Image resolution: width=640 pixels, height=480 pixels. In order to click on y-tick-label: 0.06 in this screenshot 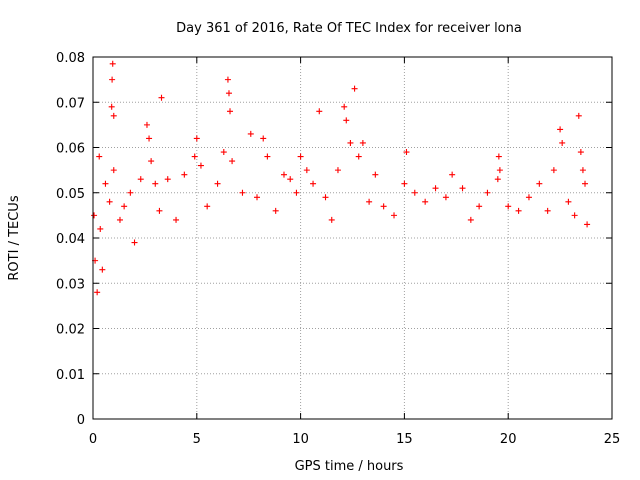, I will do `click(70, 149)`.